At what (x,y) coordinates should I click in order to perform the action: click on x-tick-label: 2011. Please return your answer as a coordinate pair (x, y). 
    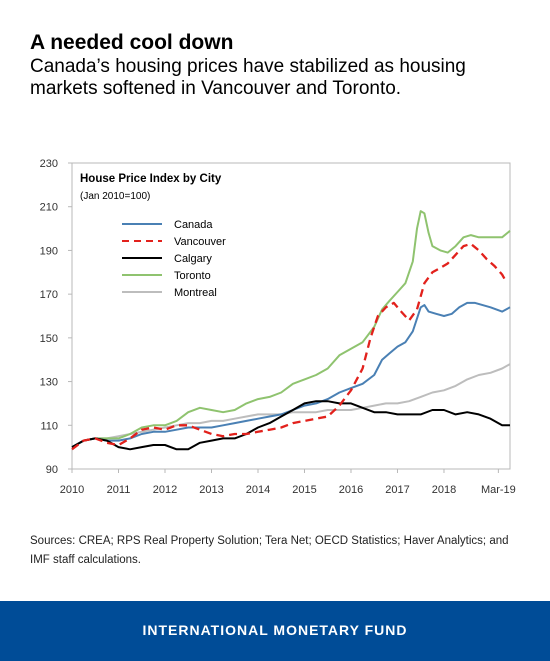
    Looking at the image, I should click on (119, 490).